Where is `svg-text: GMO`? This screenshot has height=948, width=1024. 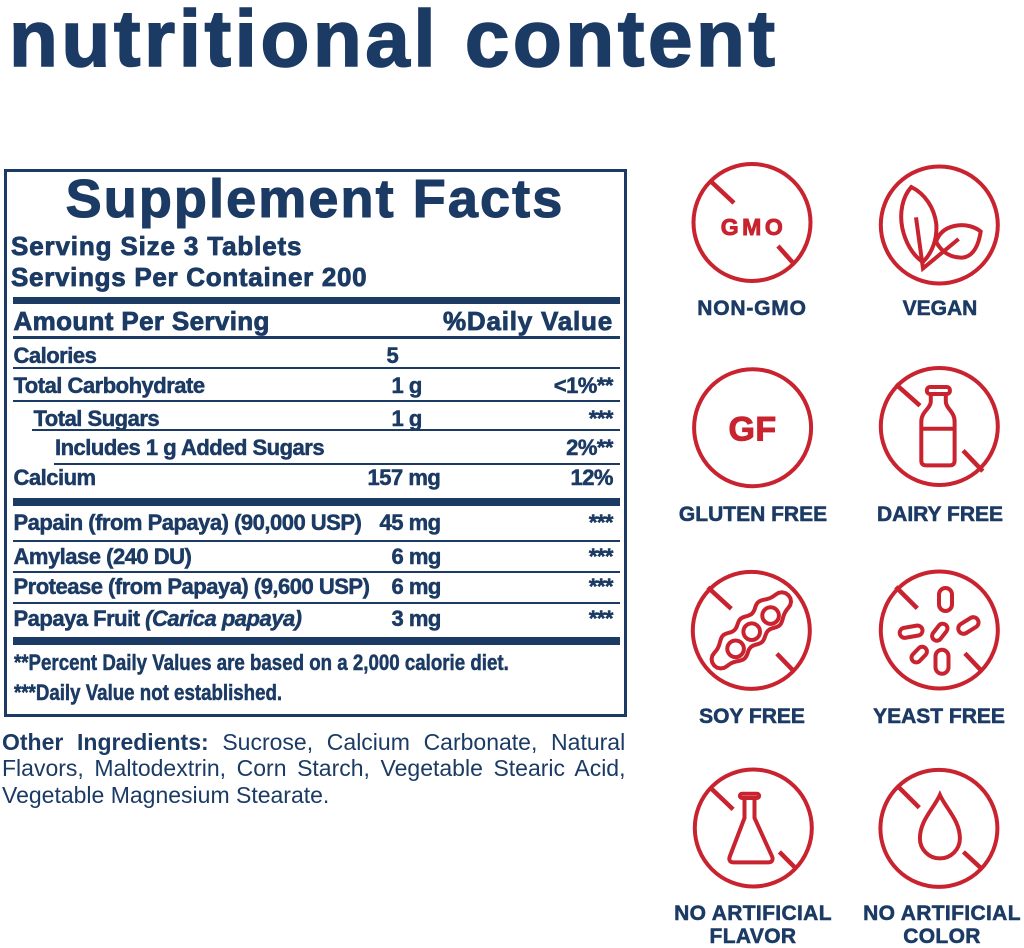
svg-text: GMO is located at coordinates (753, 227).